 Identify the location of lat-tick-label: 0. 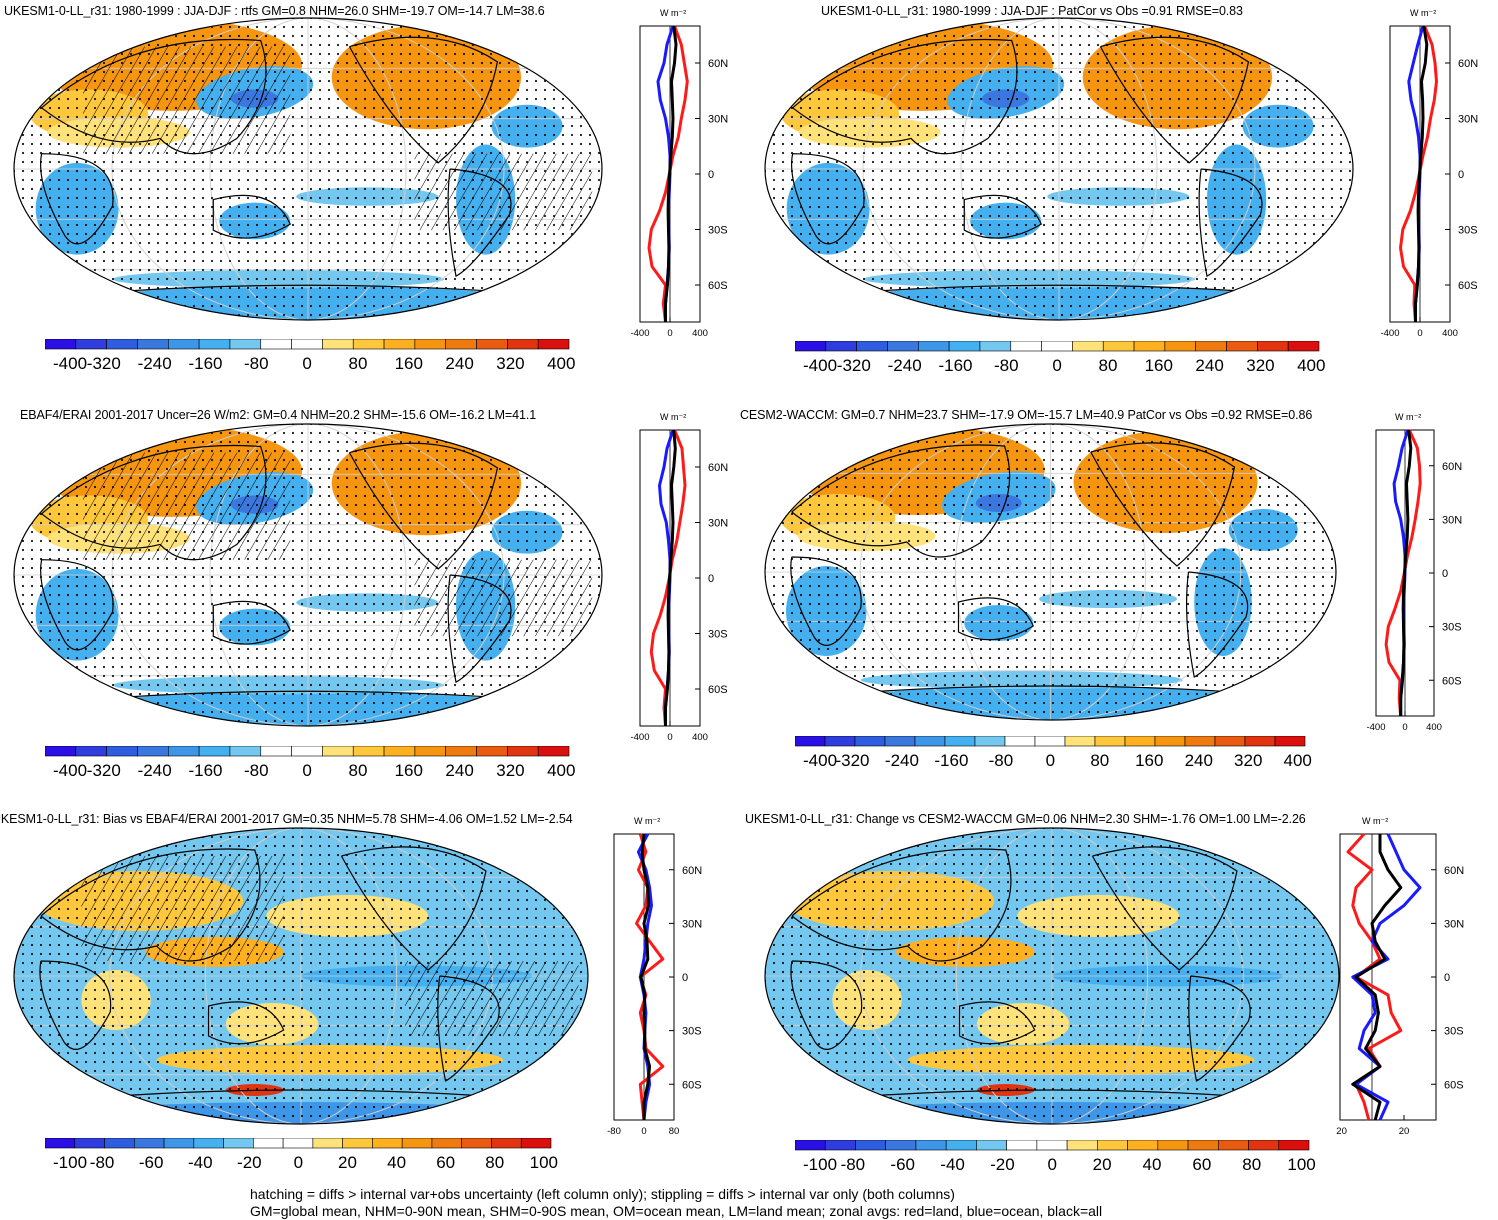
(1445, 574).